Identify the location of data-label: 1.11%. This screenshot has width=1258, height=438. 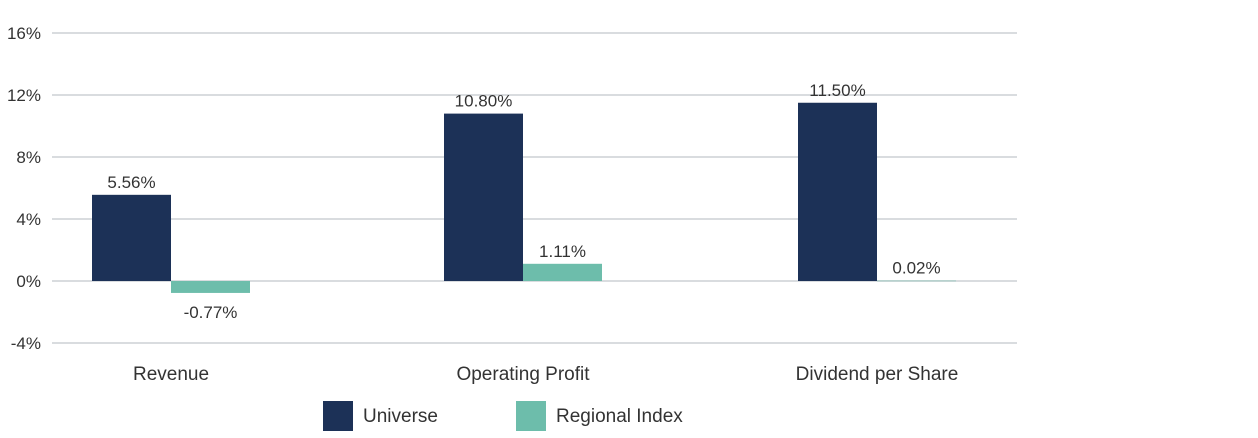
(562, 251).